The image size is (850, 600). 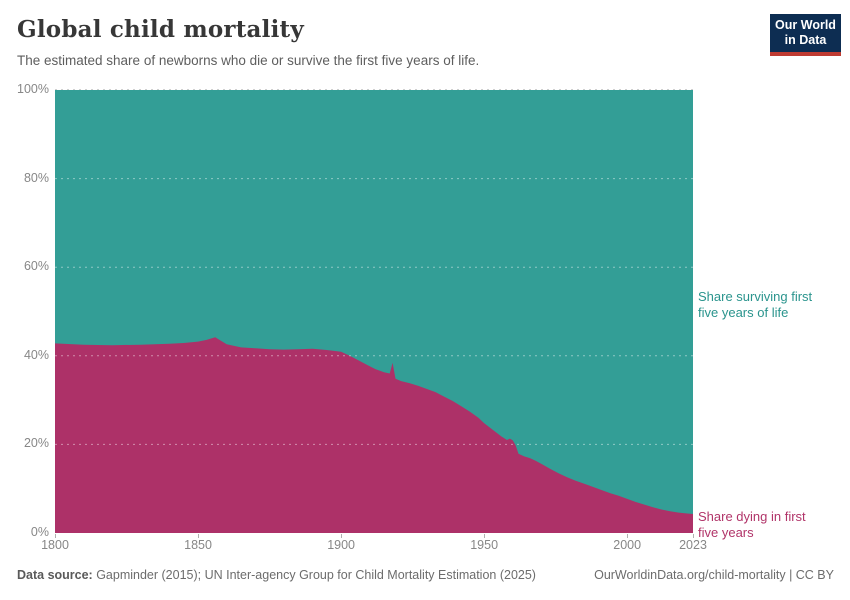 What do you see at coordinates (55, 575) in the screenshot?
I see `data-source-label: Data source:` at bounding box center [55, 575].